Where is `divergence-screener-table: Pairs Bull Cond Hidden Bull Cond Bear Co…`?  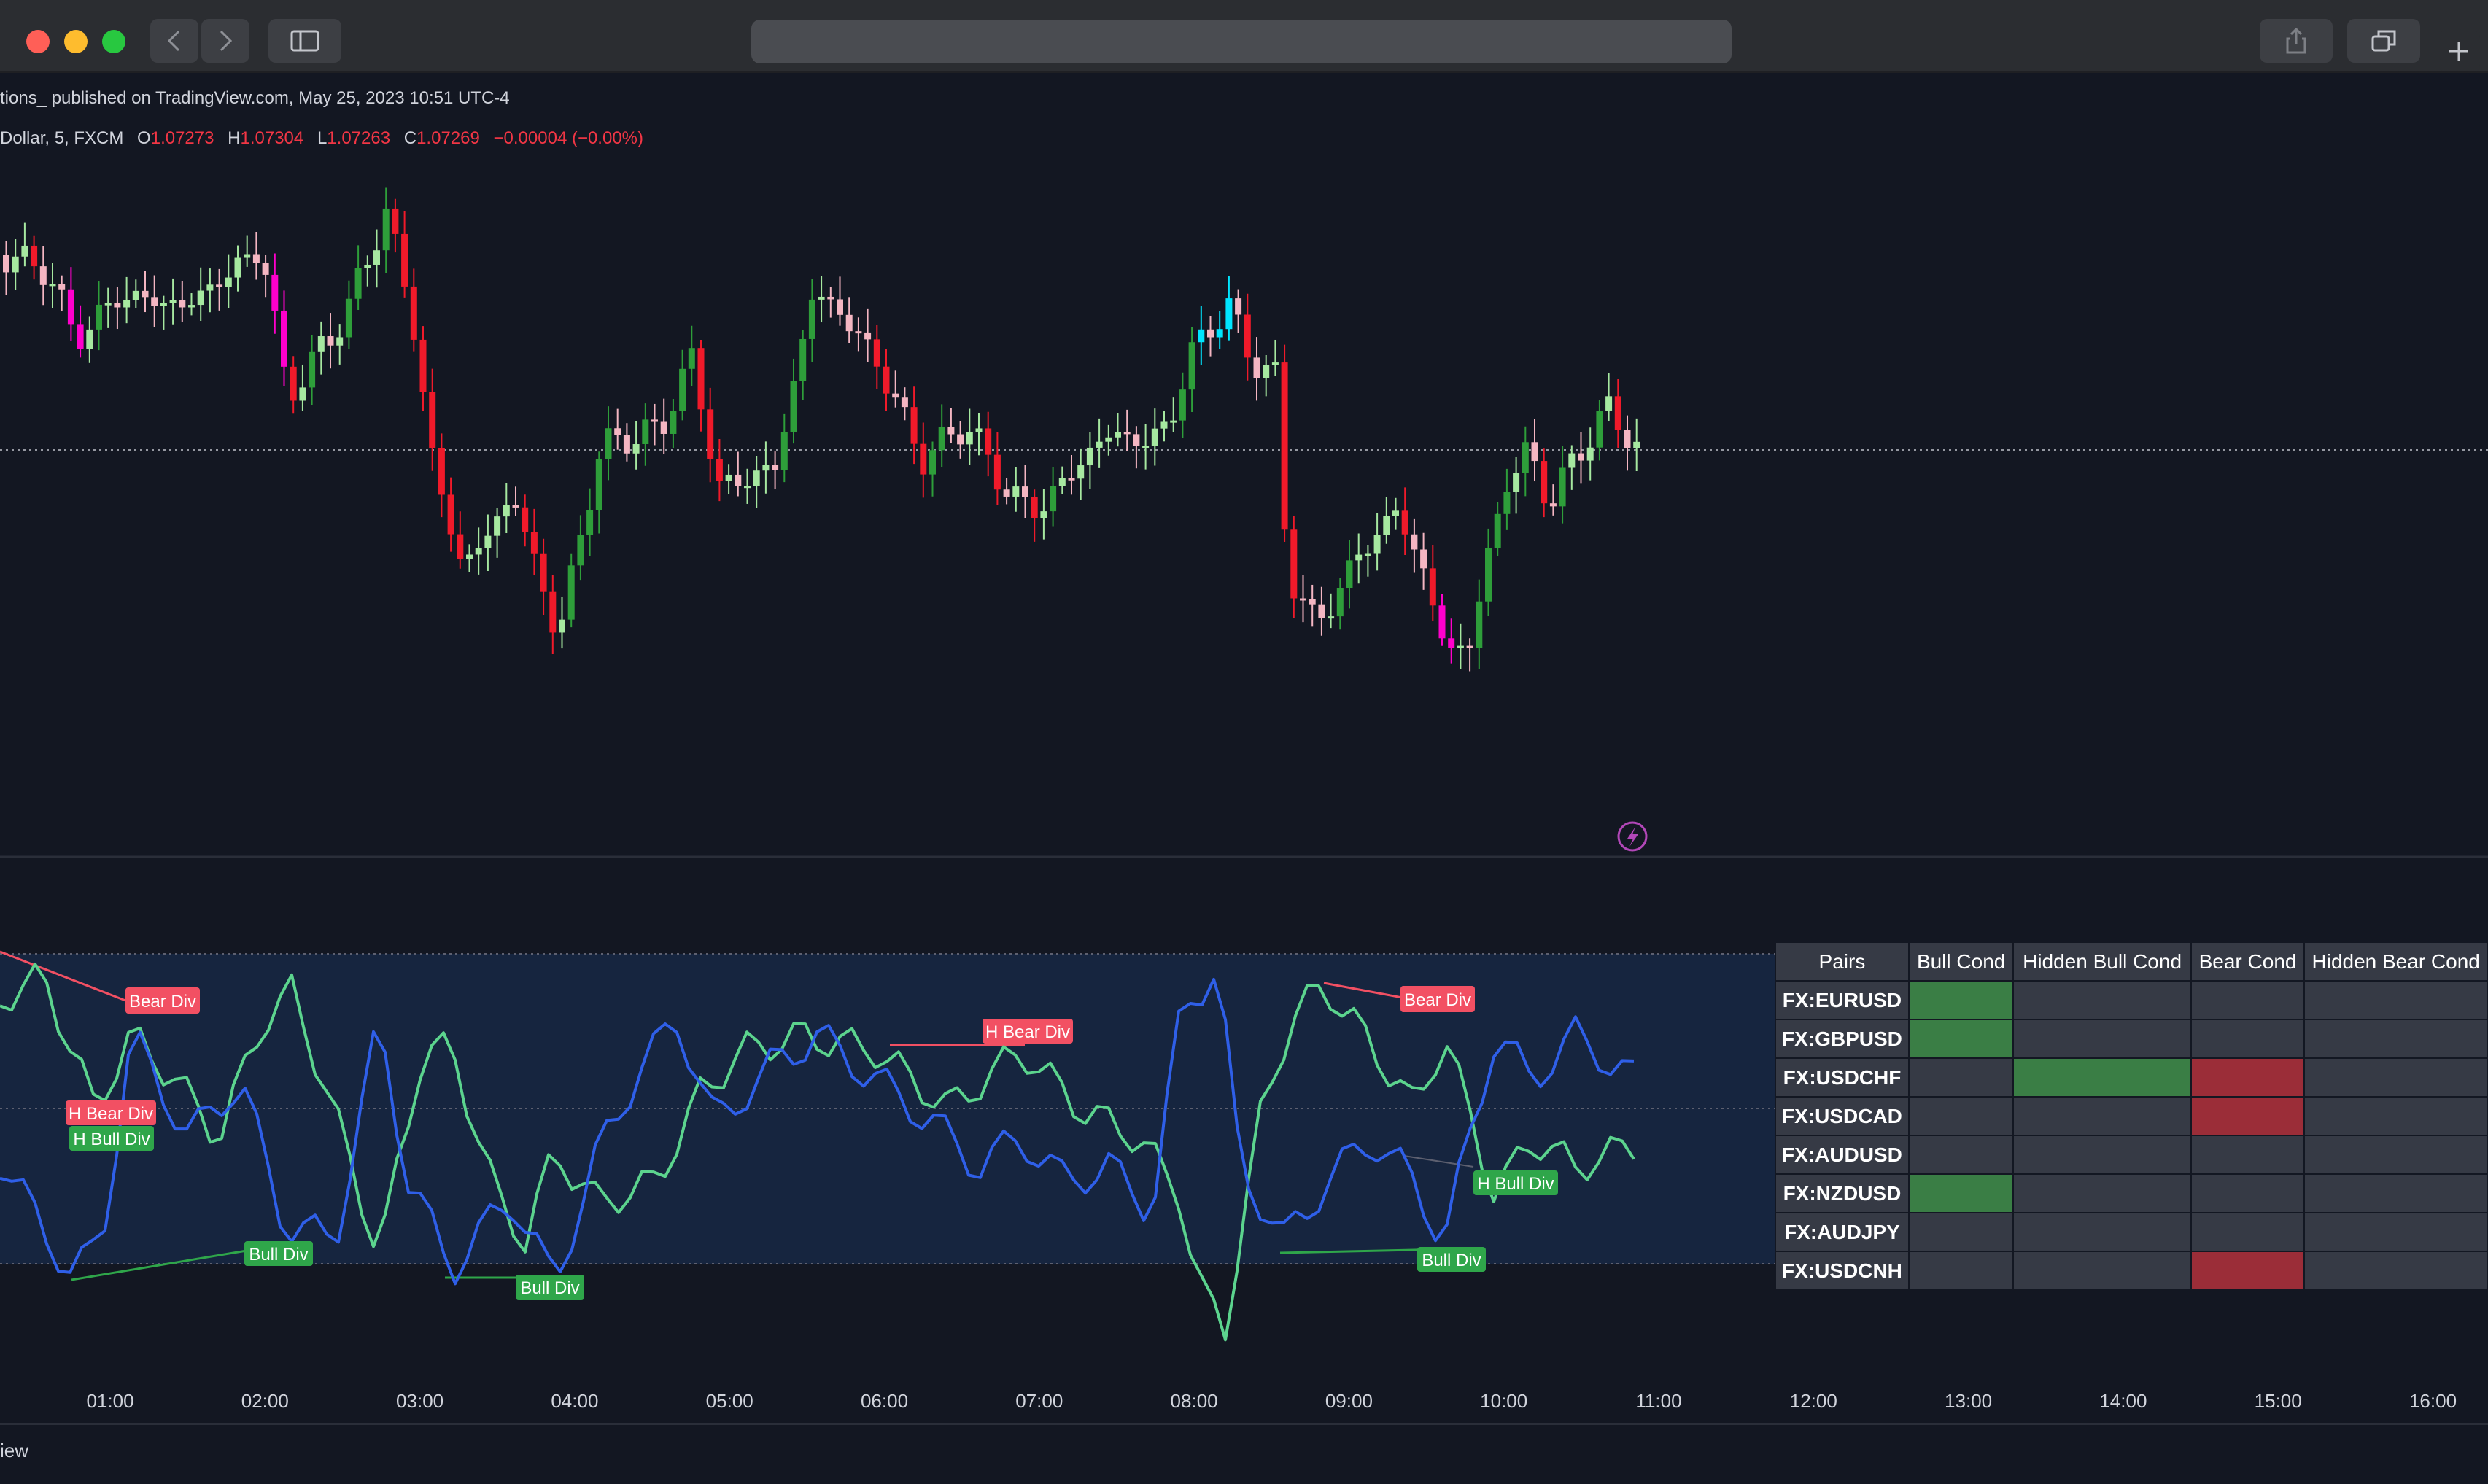
divergence-screener-table: Pairs Bull Cond Hidden Bull Cond Bear Co… is located at coordinates (2131, 1116).